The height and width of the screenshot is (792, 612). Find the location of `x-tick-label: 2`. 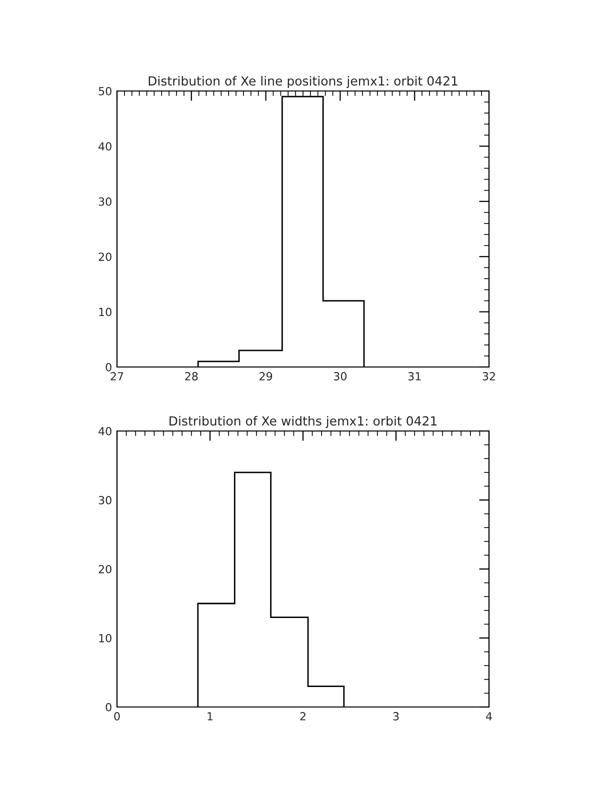

x-tick-label: 2 is located at coordinates (303, 716).